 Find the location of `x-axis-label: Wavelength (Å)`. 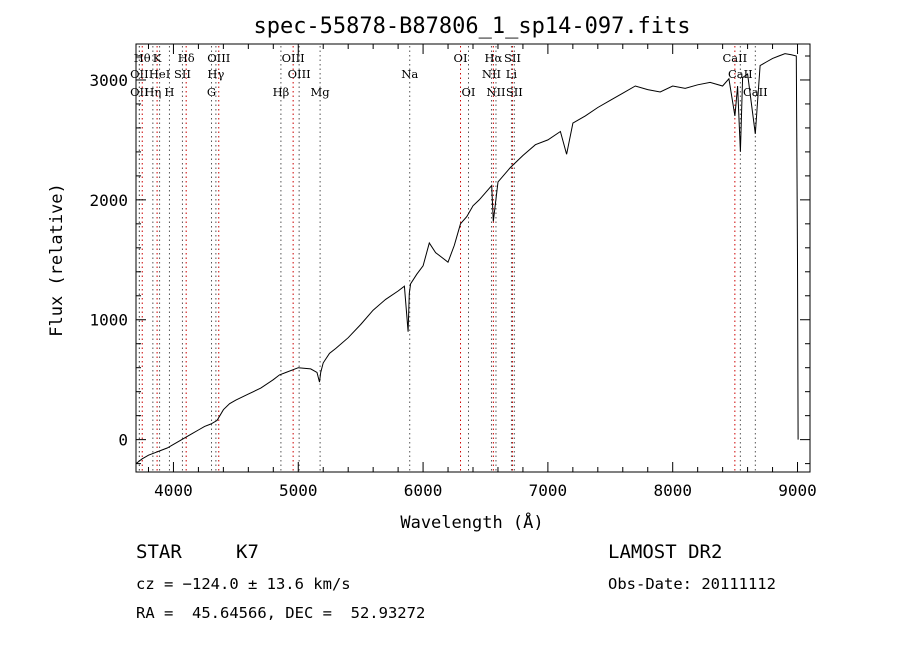

x-axis-label: Wavelength (Å) is located at coordinates (471, 522).